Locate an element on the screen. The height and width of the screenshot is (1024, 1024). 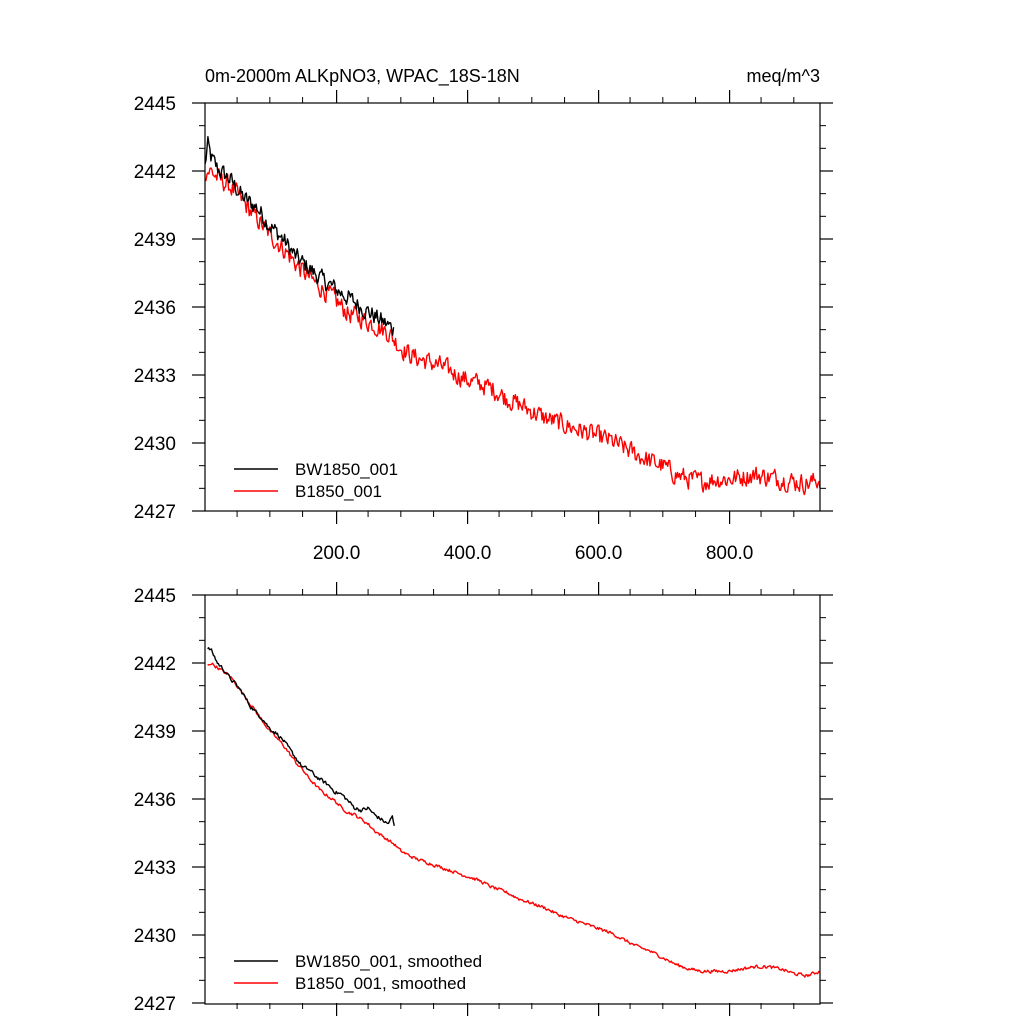
top-legend: BW1850_001 B1850_001 is located at coordinates (316, 480).